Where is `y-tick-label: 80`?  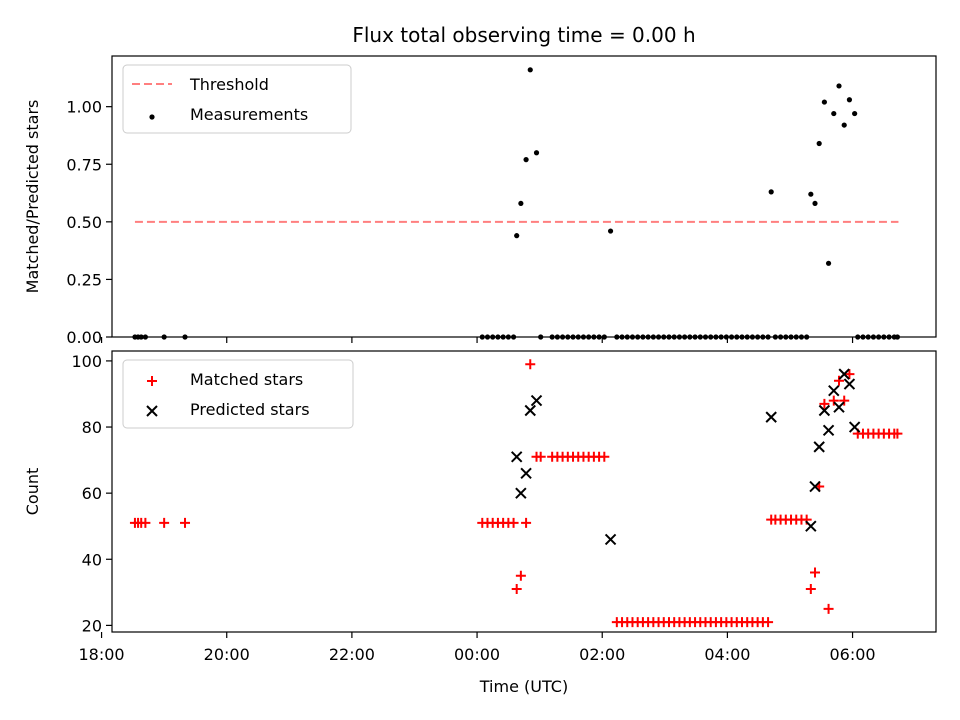
y-tick-label: 80 is located at coordinates (92, 427).